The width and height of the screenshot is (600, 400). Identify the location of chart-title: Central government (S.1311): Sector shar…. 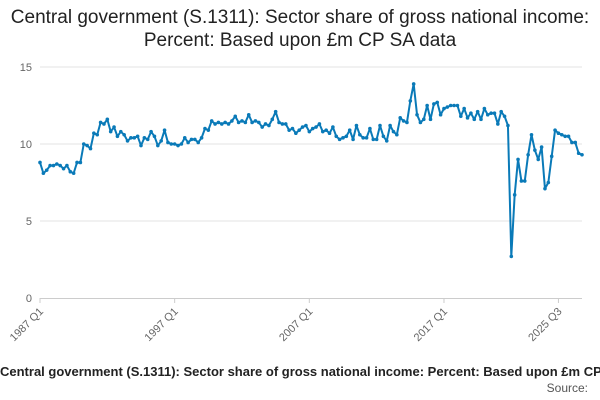
(300, 29).